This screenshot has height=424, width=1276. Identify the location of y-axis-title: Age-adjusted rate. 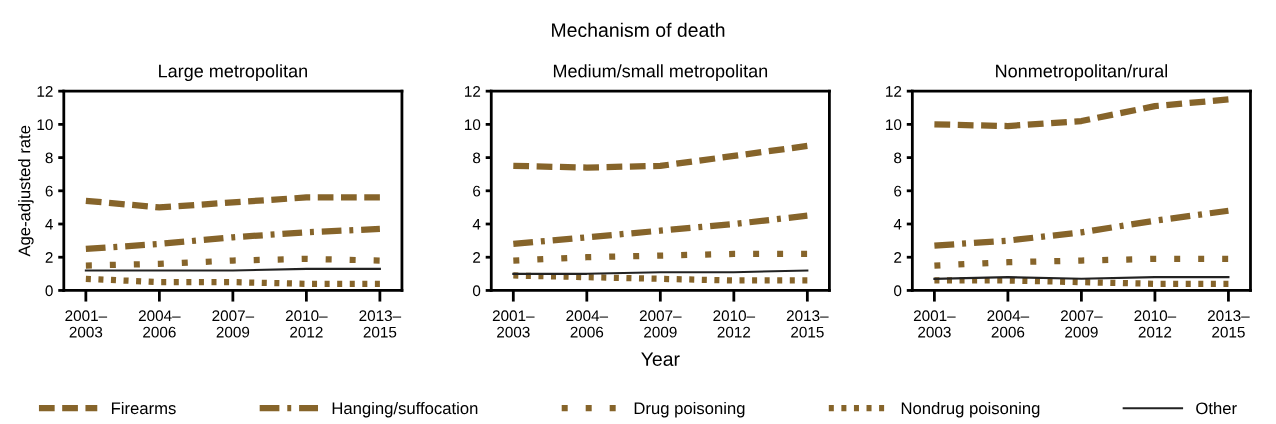
(26, 191).